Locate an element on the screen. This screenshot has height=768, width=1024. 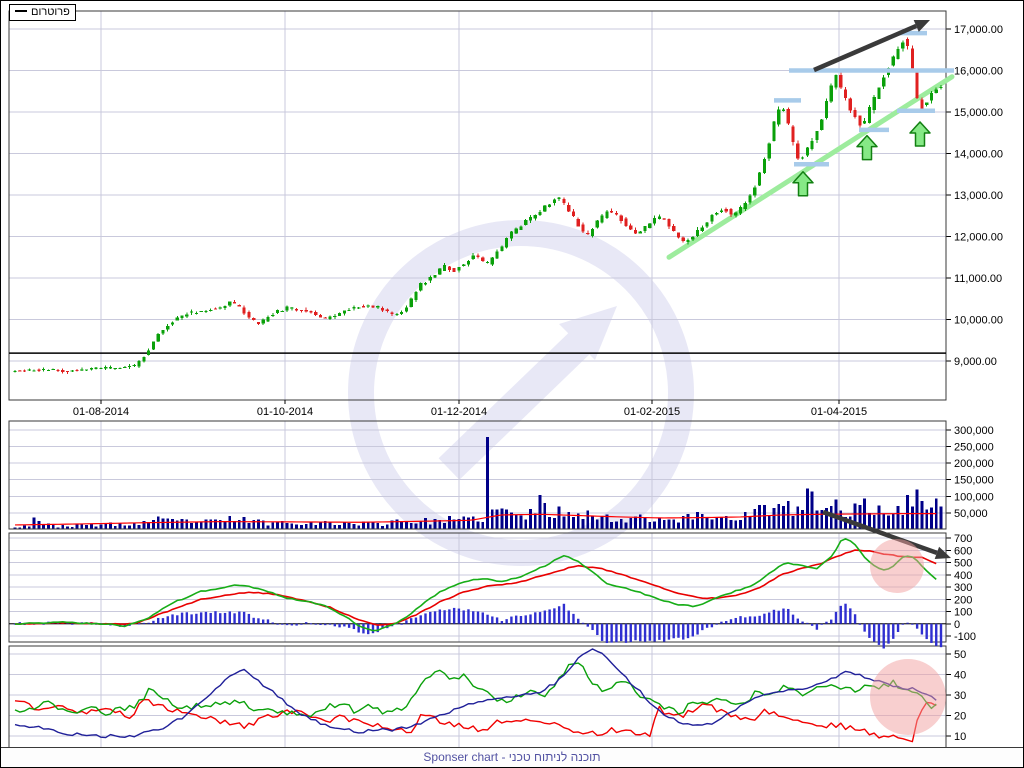
dmi-panel-frame is located at coordinates (477, 697).